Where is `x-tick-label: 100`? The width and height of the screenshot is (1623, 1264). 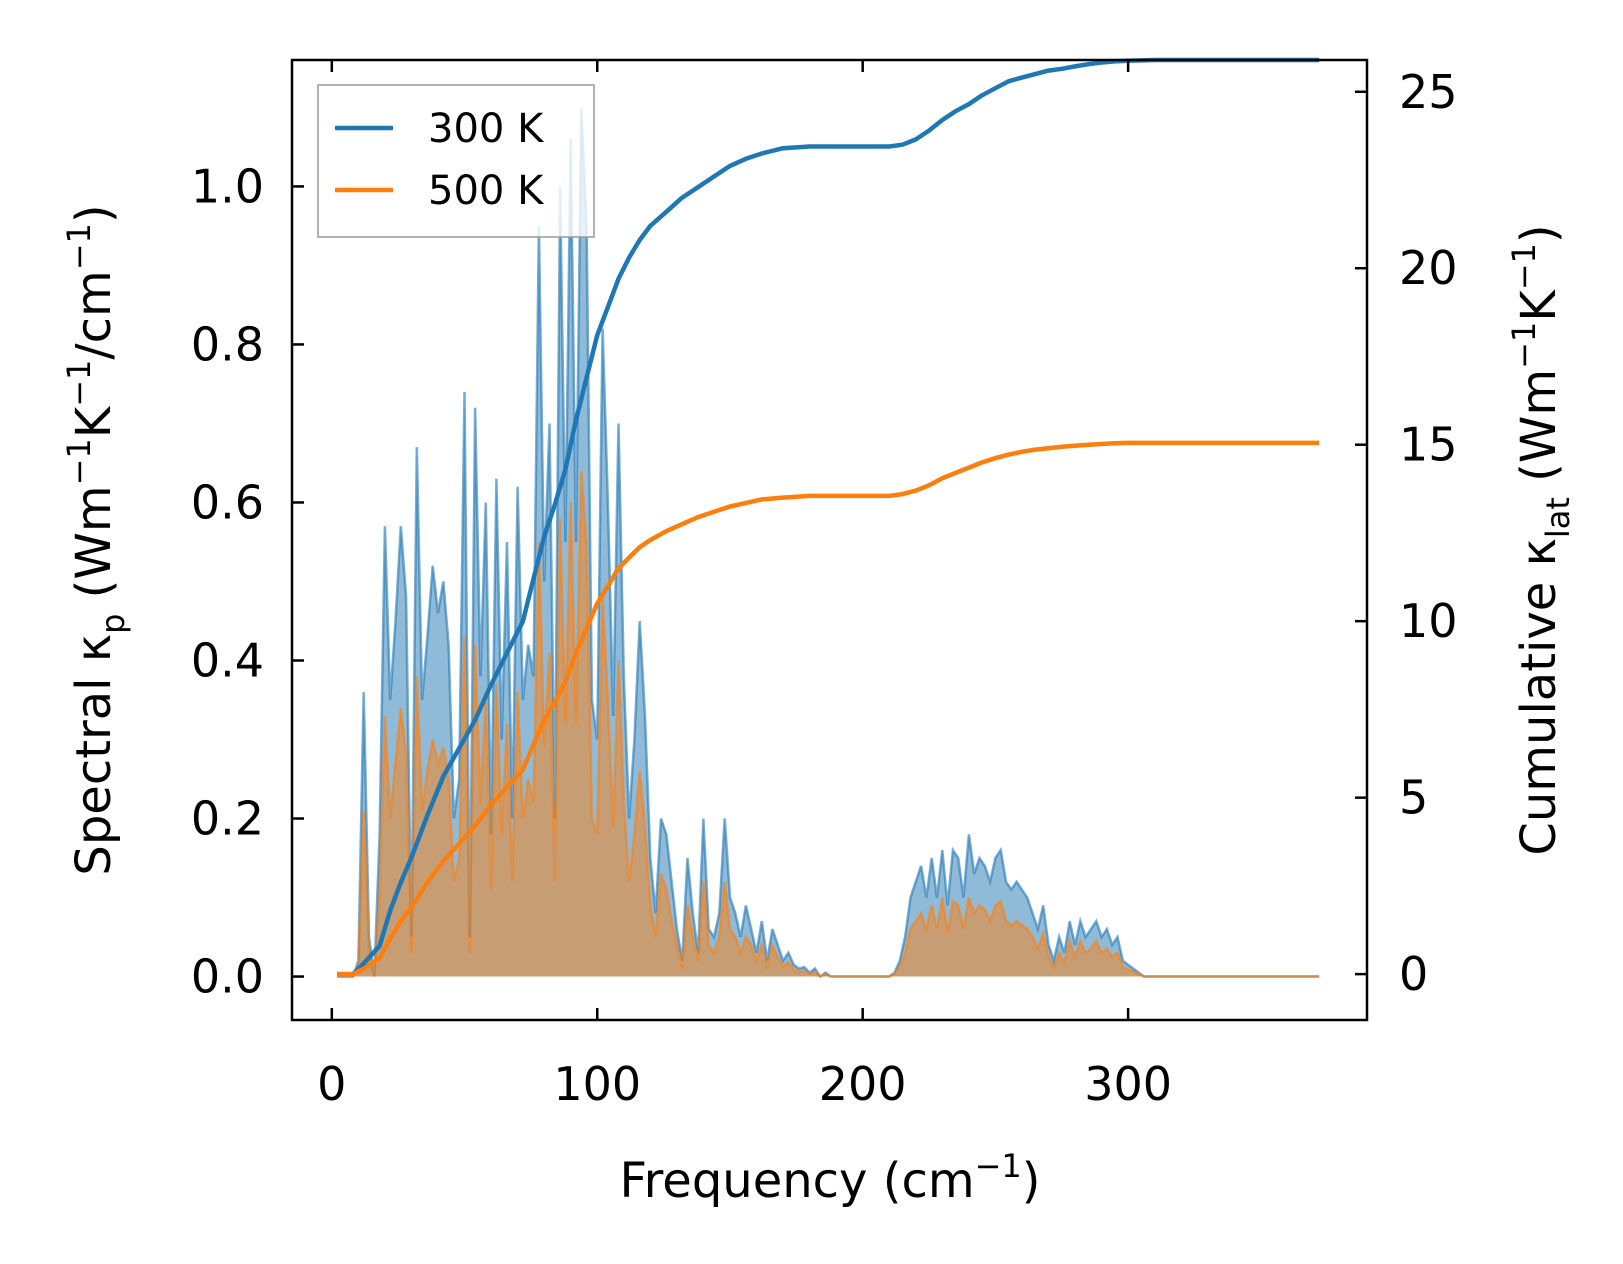
x-tick-label: 100 is located at coordinates (597, 1084).